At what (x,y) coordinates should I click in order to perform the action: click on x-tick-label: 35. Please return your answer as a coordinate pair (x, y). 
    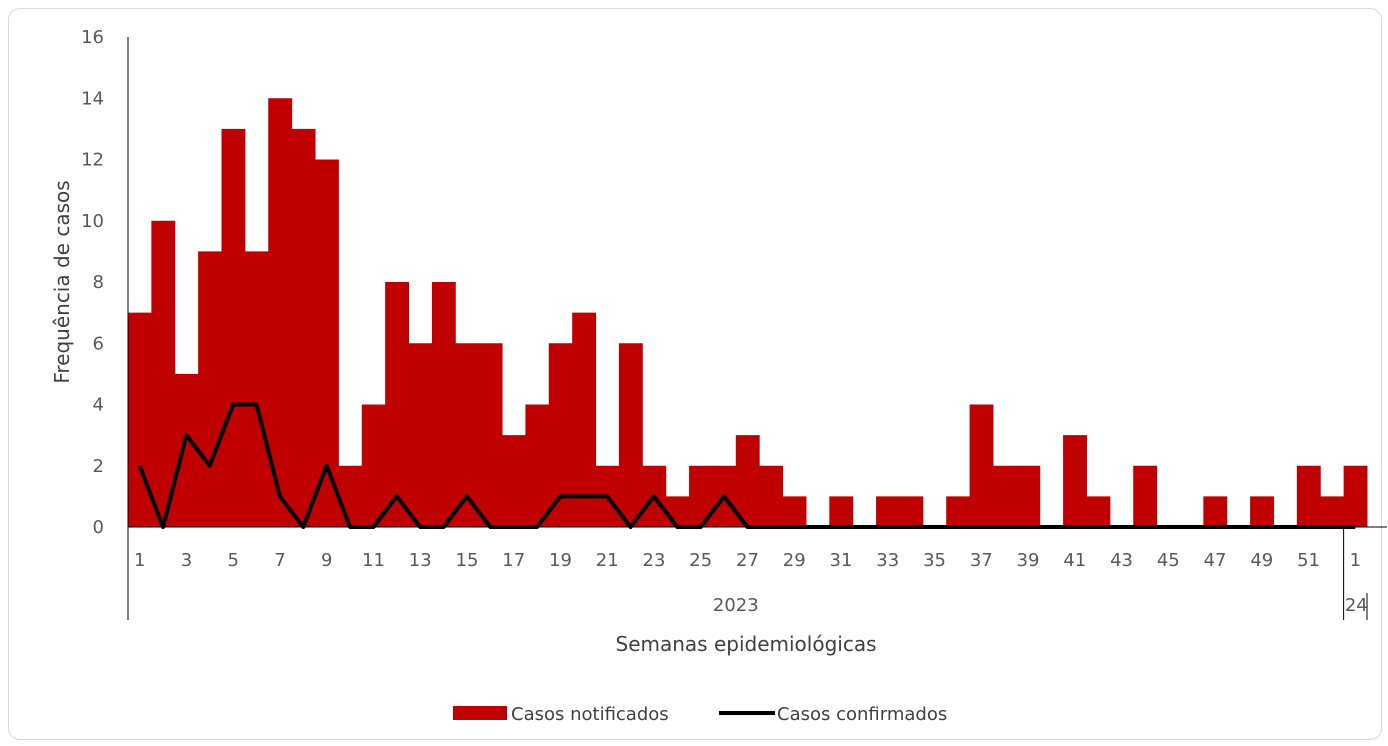
    Looking at the image, I should click on (934, 560).